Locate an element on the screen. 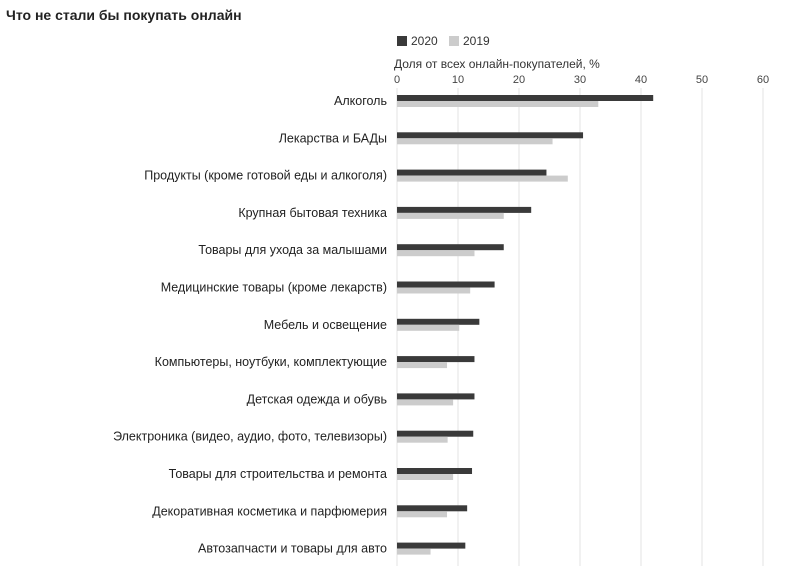 This screenshot has width=788, height=569. x-tick-label-60: 60 is located at coordinates (763, 80).